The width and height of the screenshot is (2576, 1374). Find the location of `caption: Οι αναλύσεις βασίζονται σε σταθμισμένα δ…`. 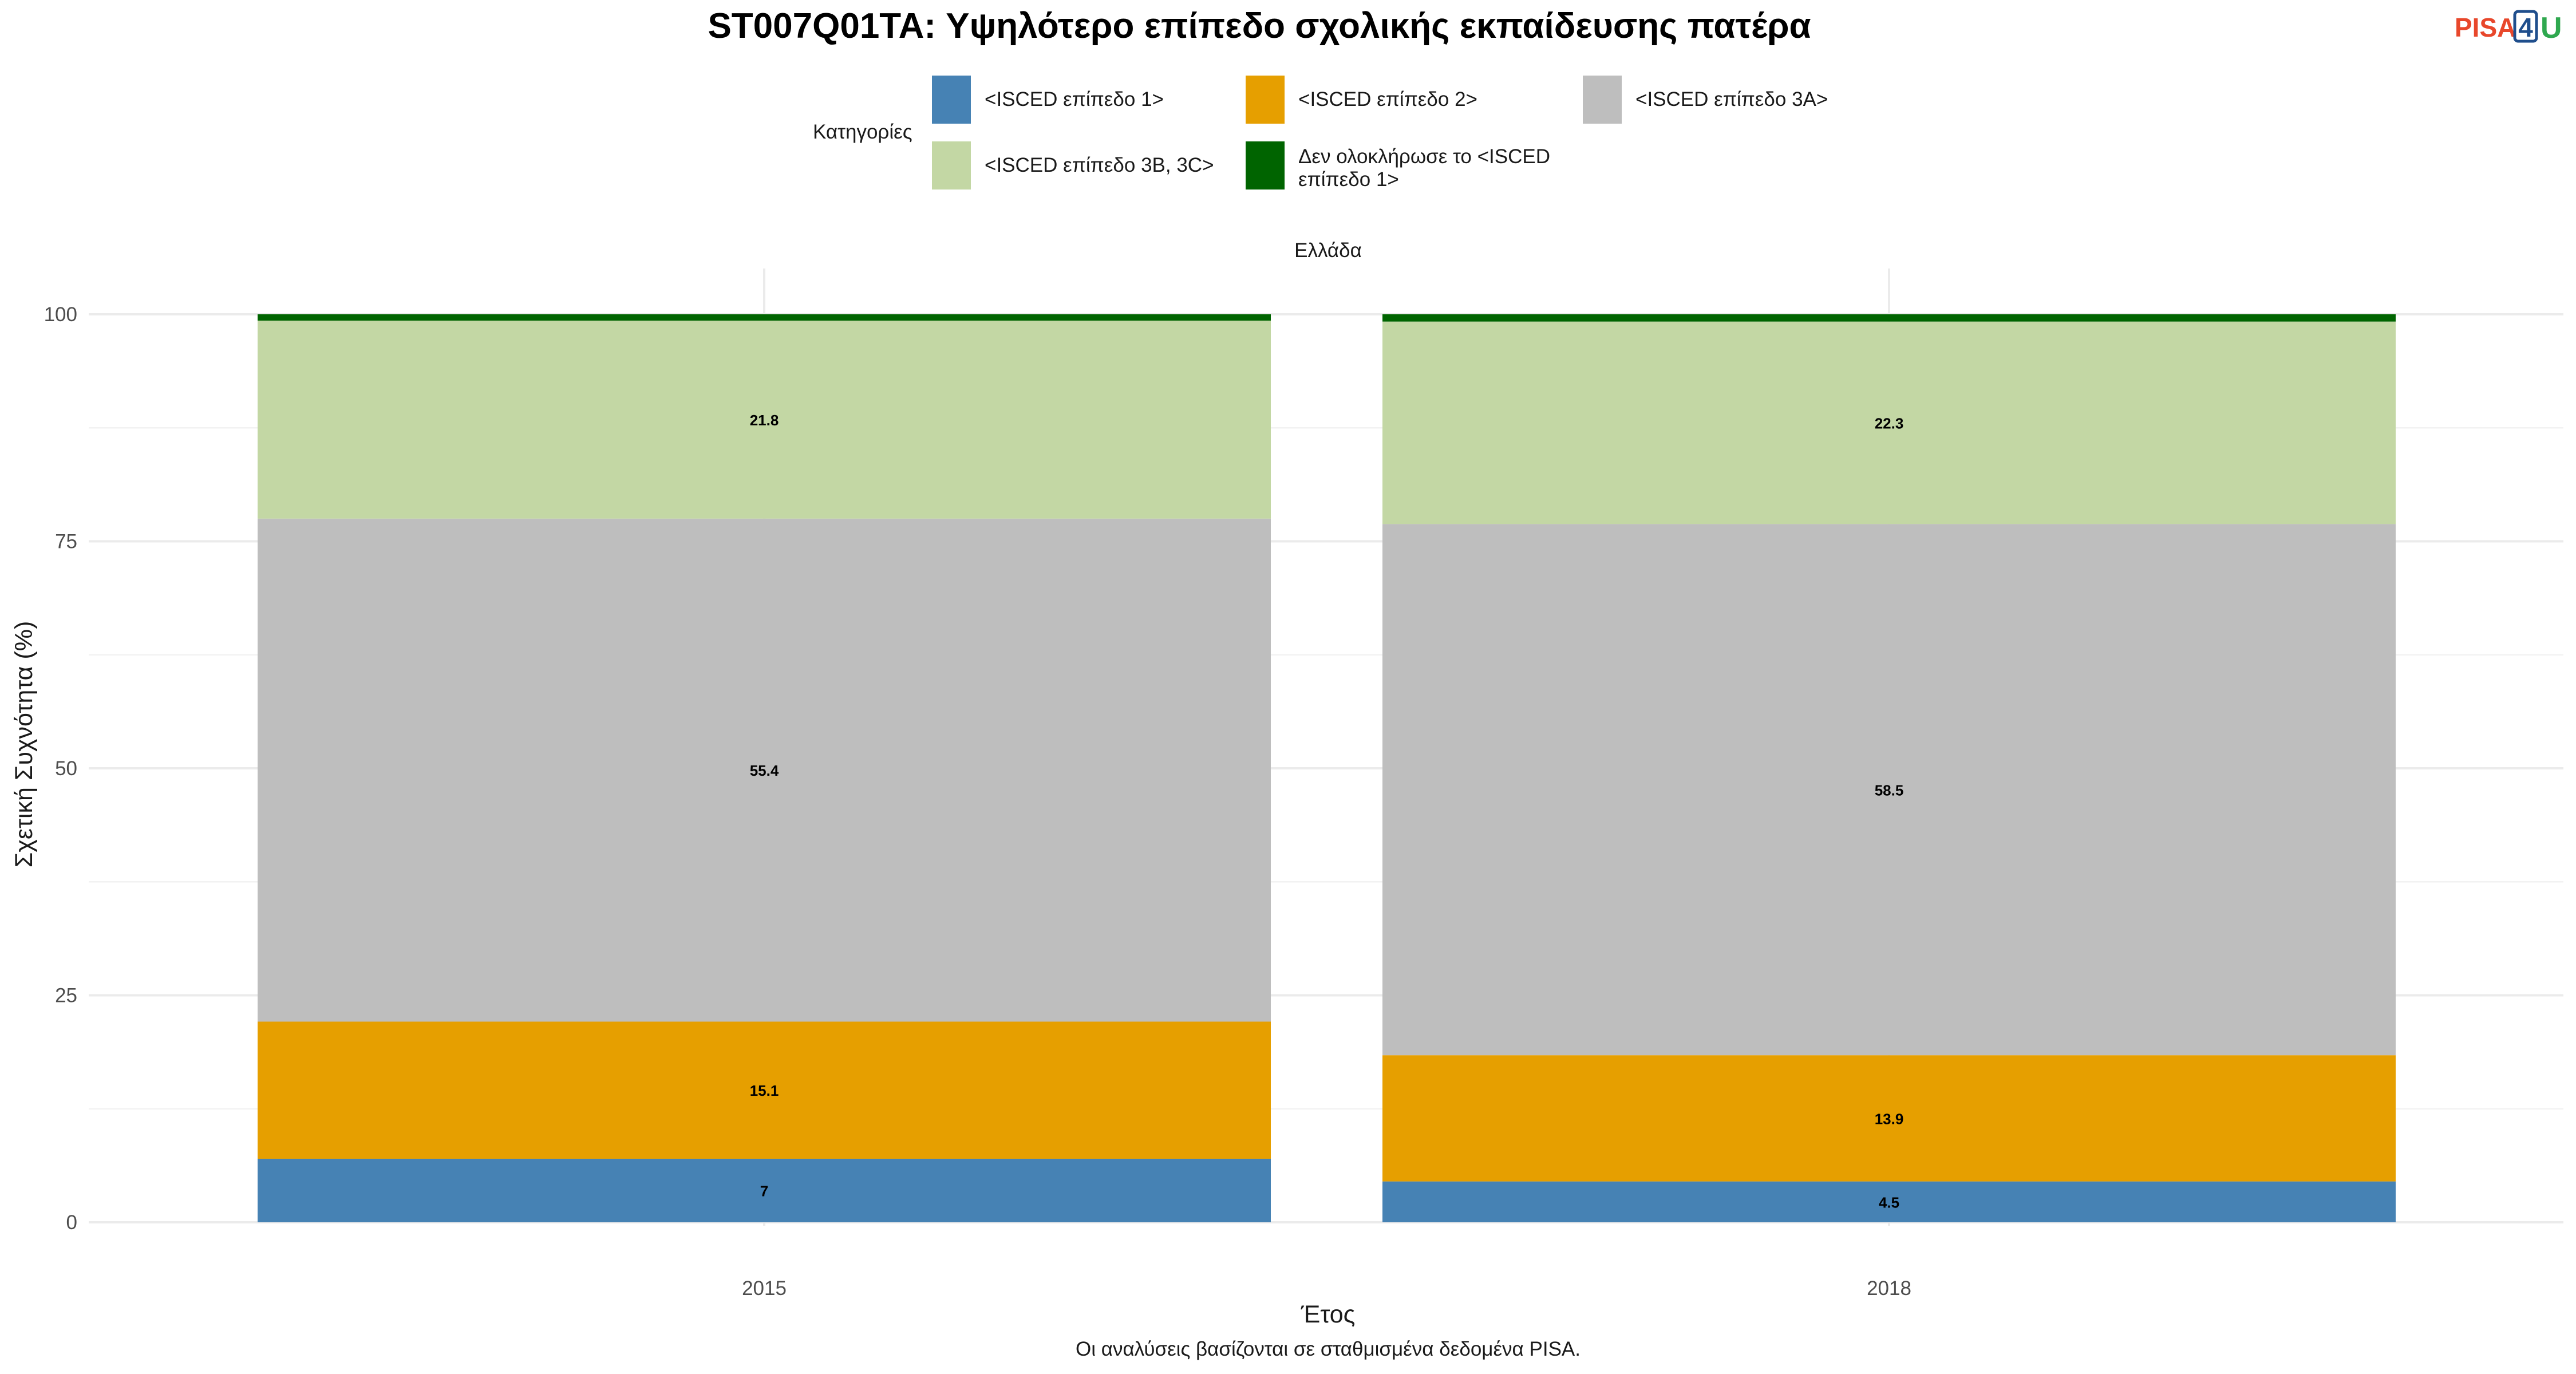

caption: Οι αναλύσεις βασίζονται σε σταθμισμένα δ… is located at coordinates (1328, 1349).